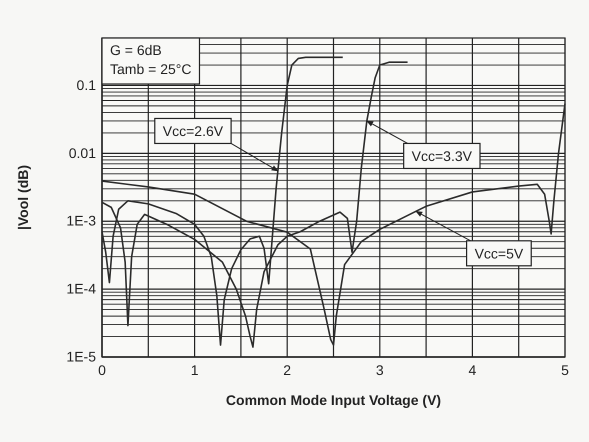 The image size is (589, 442). What do you see at coordinates (81, 220) in the screenshot?
I see `y-tick-label: 1E-3` at bounding box center [81, 220].